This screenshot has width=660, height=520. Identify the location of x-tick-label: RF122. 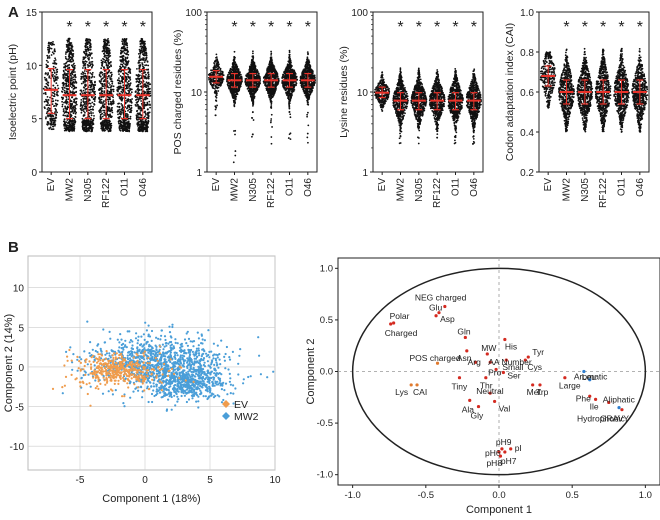
(106, 193).